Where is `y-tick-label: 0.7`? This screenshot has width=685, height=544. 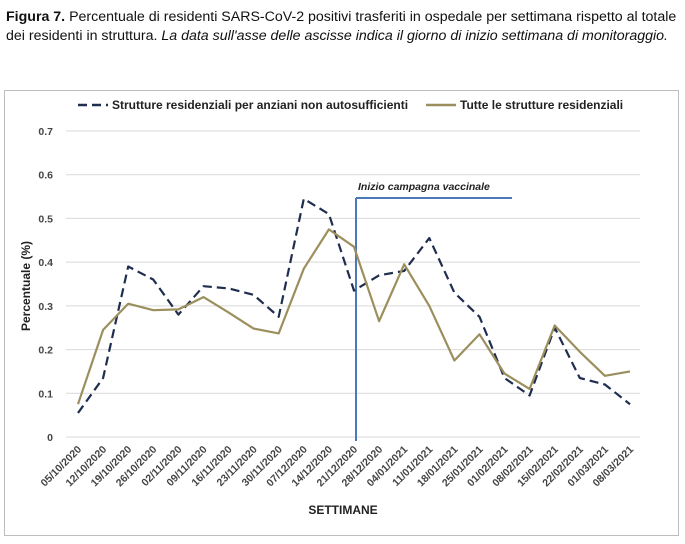 y-tick-label: 0.7 is located at coordinates (45, 132).